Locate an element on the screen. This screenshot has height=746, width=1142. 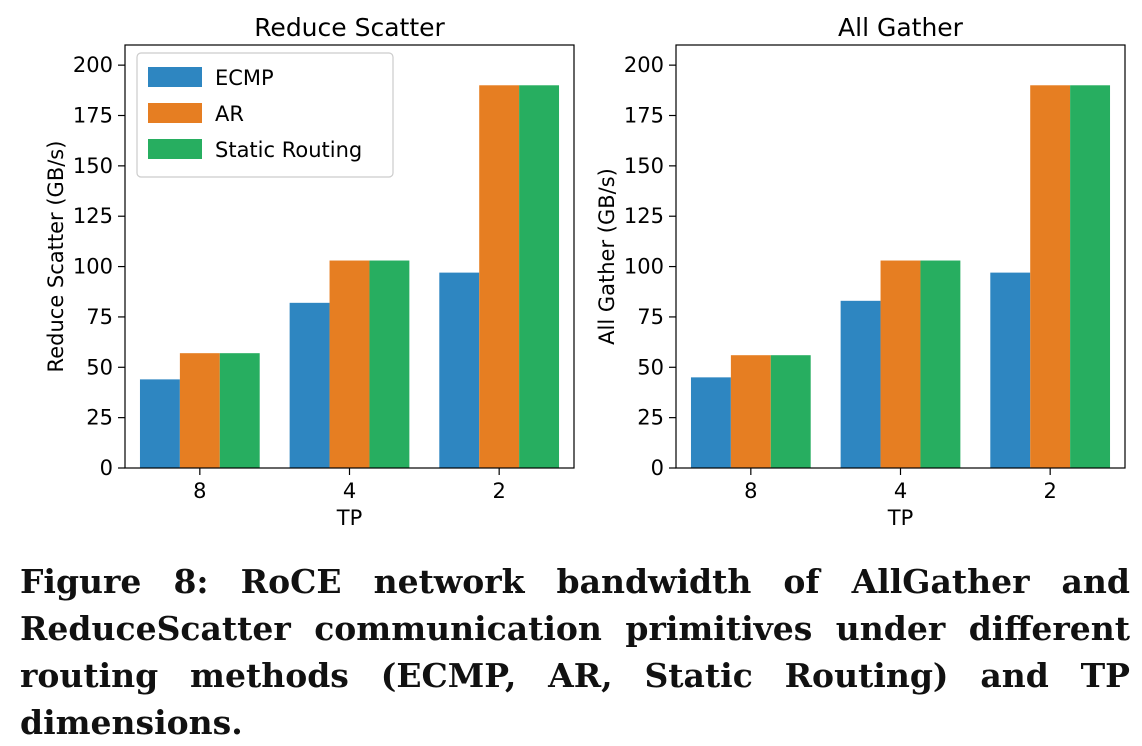
legend-label: Static Routing is located at coordinates (288, 150).